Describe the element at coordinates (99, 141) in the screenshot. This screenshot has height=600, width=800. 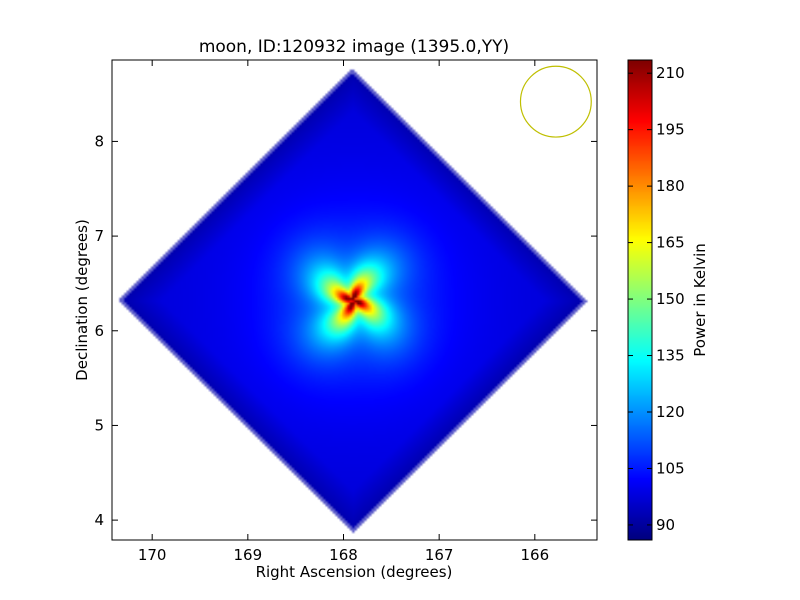
I see `y-tick-label: 8` at that location.